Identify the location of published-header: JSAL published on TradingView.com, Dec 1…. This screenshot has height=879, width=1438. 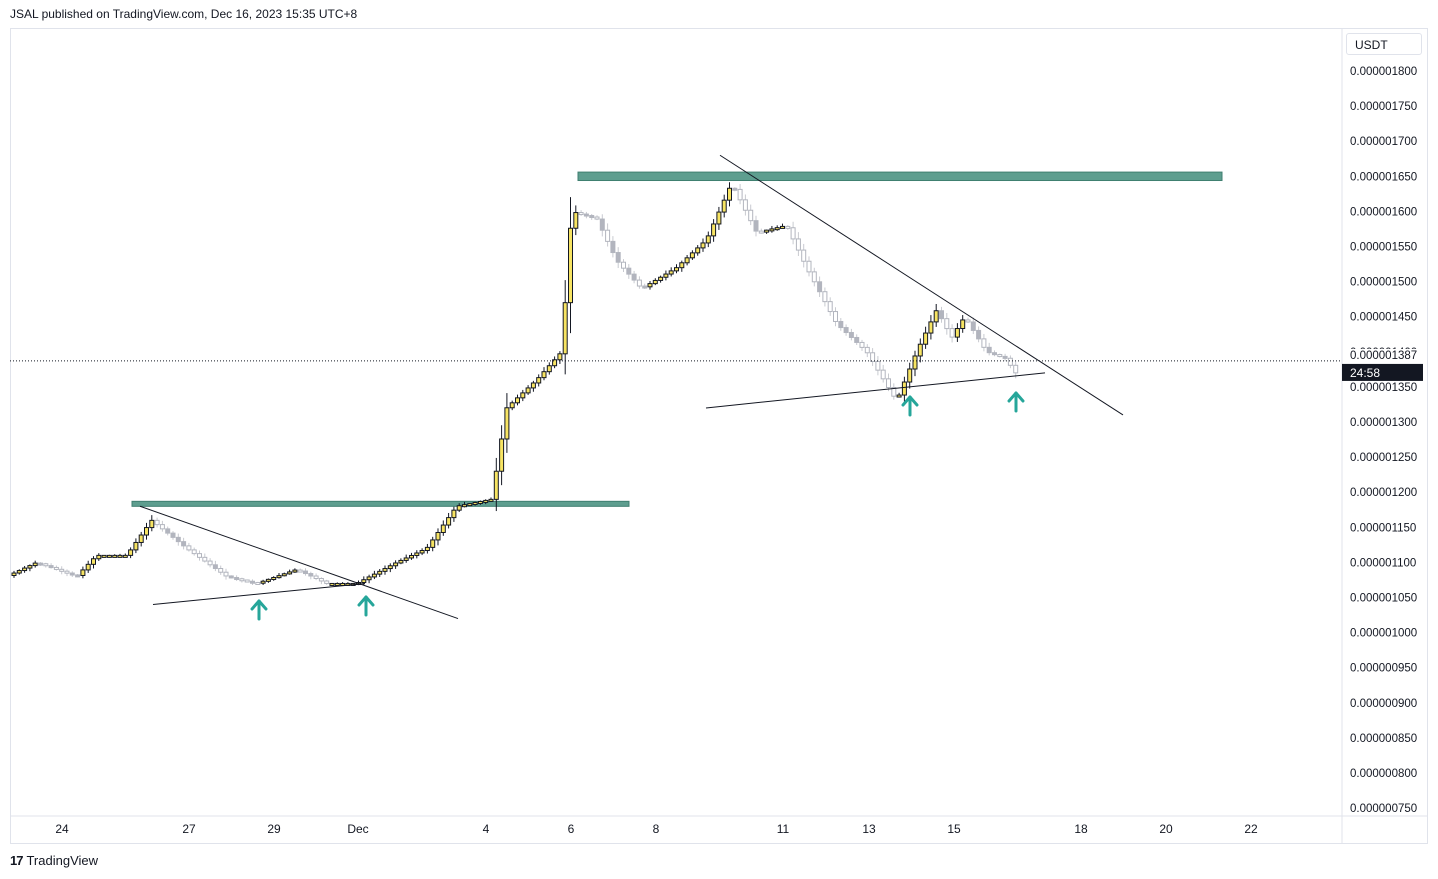
(184, 14).